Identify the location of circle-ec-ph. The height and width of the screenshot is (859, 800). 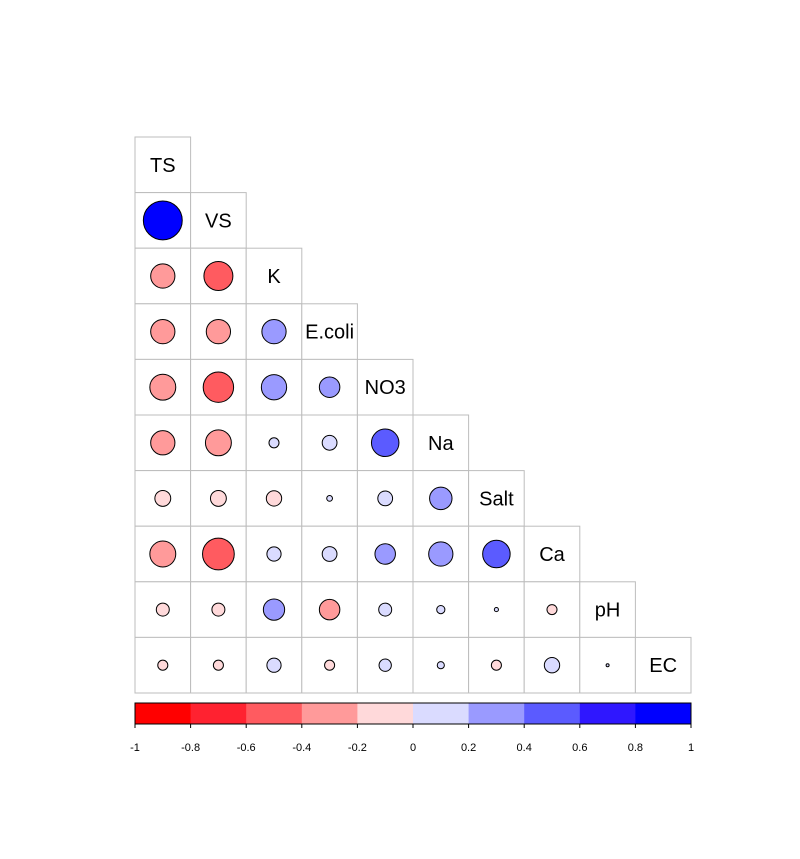
(607, 665).